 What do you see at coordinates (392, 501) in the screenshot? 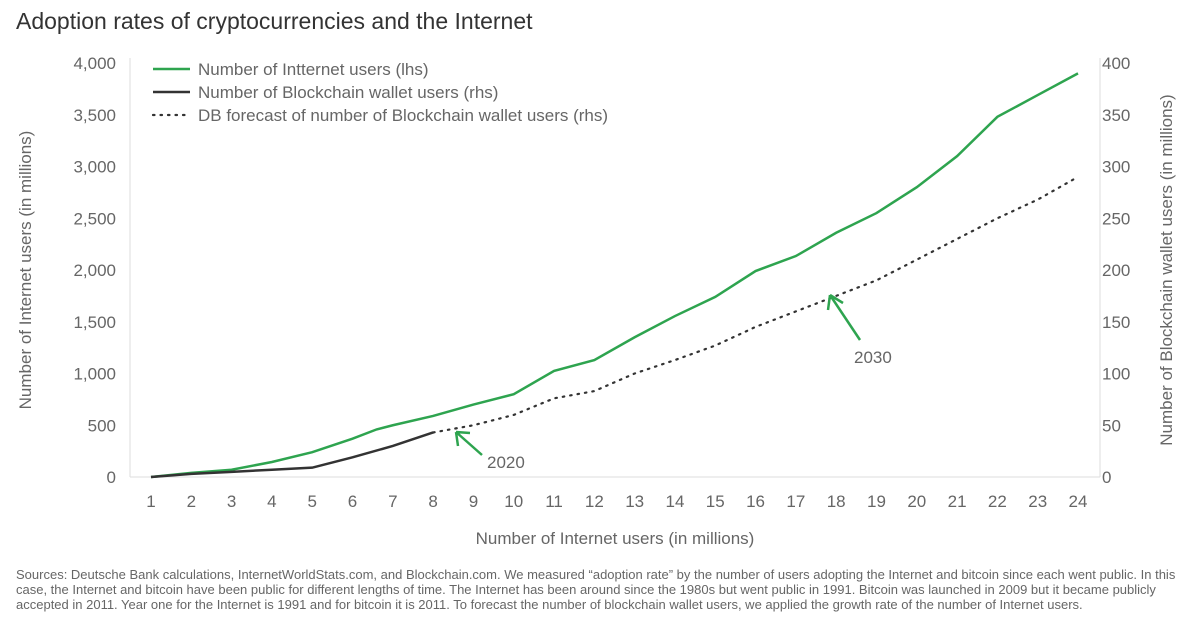
I see `x-tick-label: 7` at bounding box center [392, 501].